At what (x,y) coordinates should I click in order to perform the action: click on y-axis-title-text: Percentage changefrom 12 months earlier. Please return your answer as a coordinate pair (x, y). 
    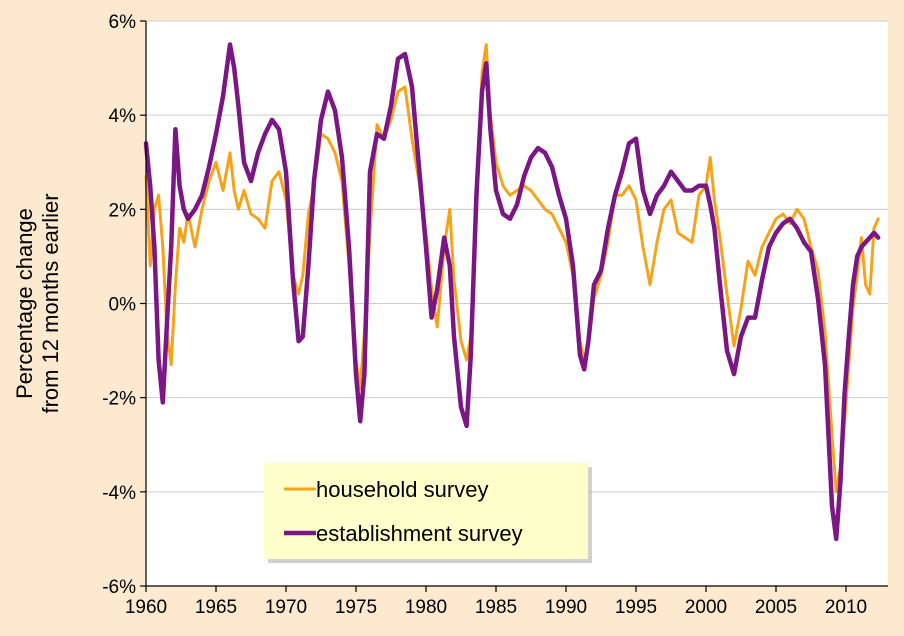
    Looking at the image, I should click on (37, 303).